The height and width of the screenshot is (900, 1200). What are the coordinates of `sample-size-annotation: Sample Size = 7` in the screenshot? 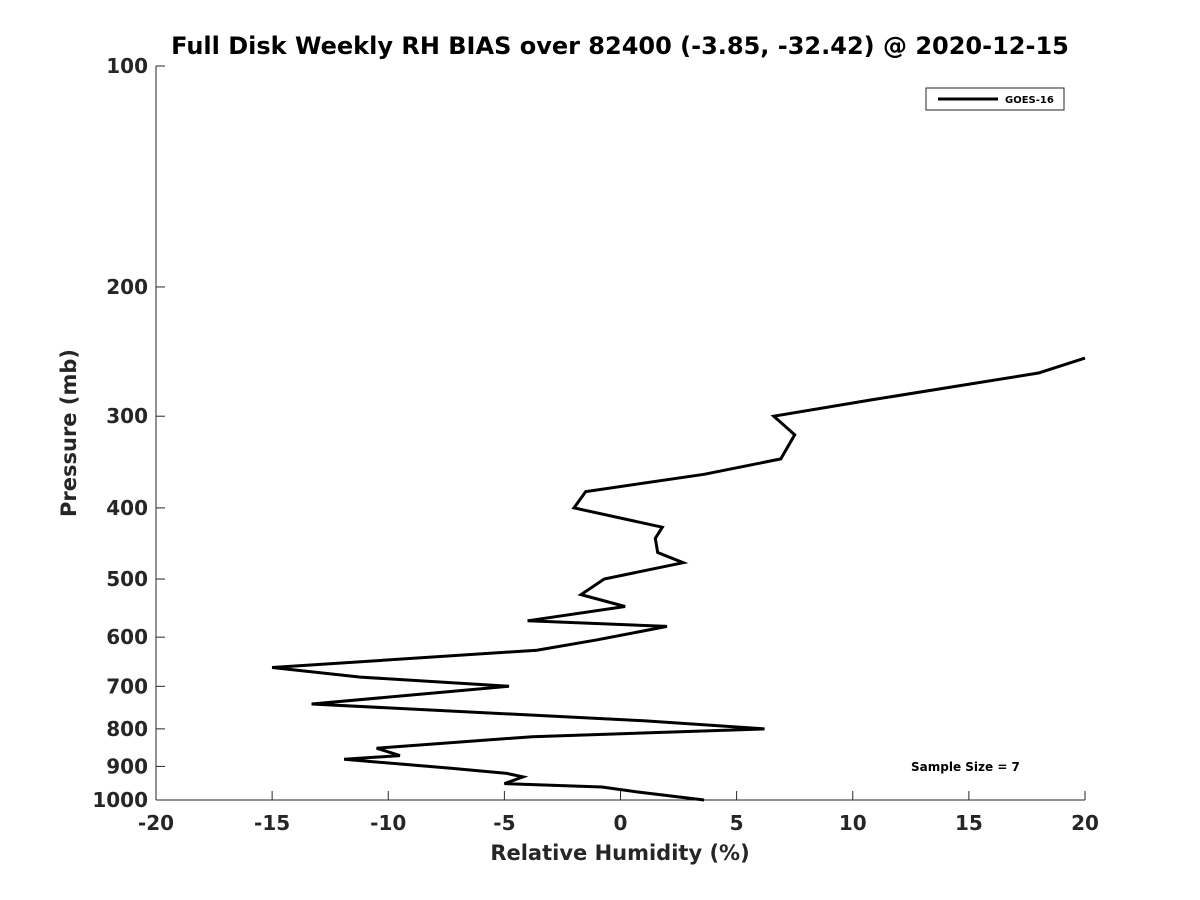 It's located at (965, 767).